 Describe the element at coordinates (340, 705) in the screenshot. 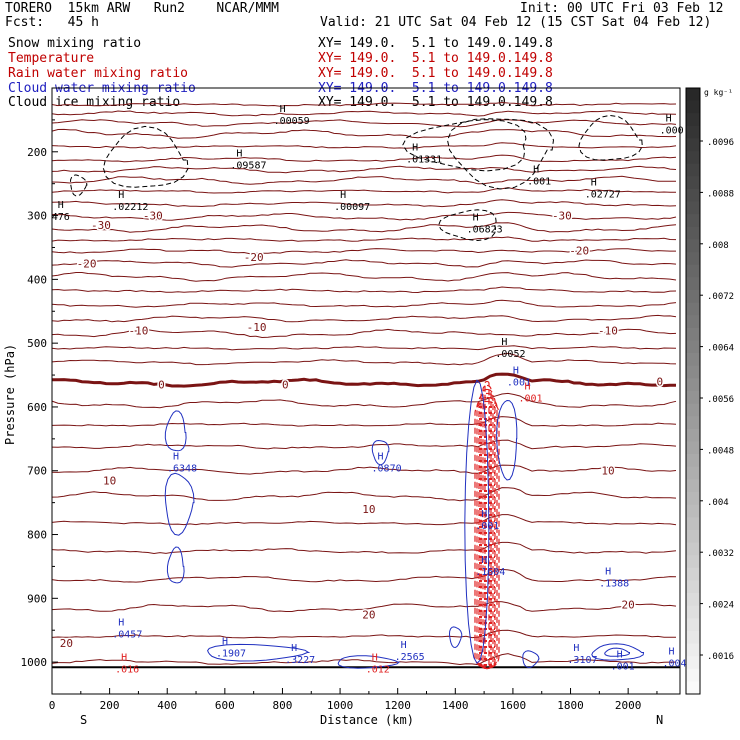

I see `x-tick-label: 1000` at that location.